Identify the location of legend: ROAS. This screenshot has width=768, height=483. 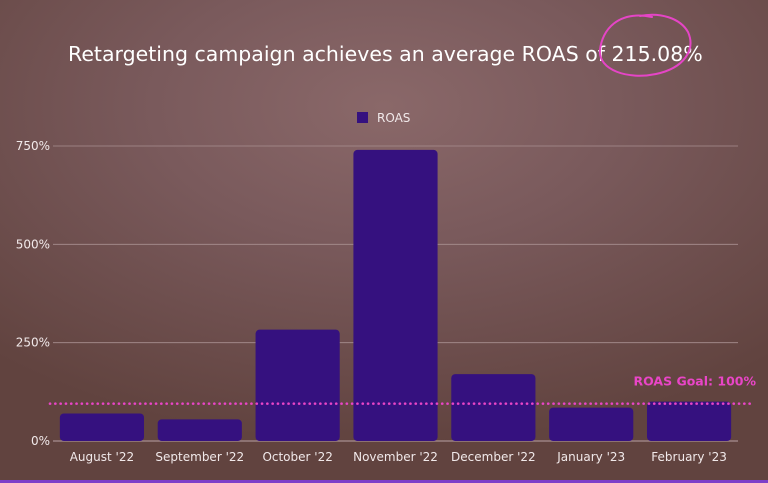
(383, 118).